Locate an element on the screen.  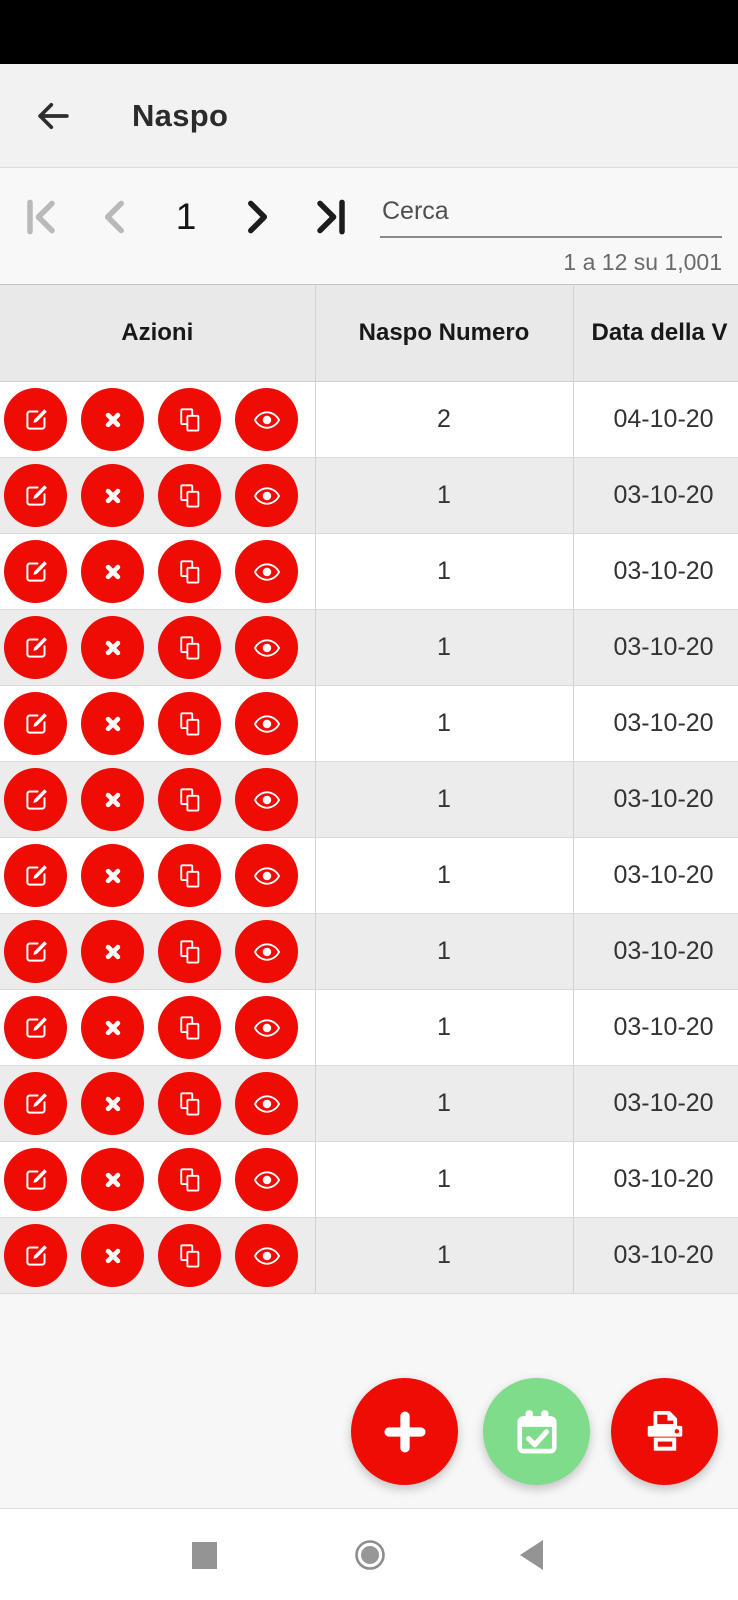
calendar-check-icon is located at coordinates (537, 1432).